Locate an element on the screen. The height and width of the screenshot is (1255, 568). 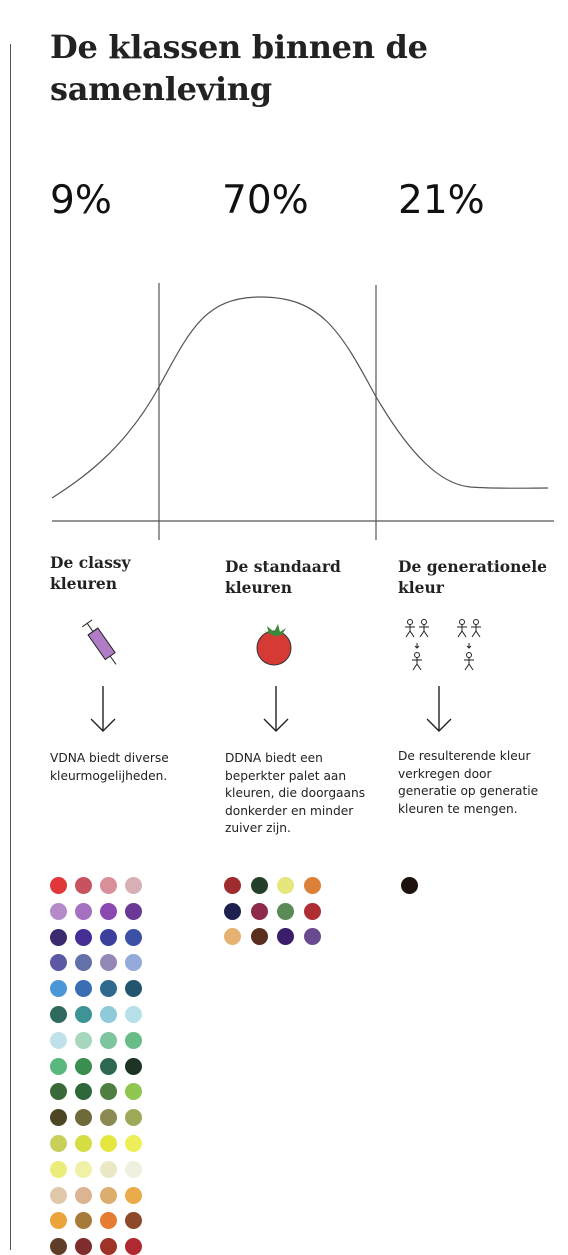
column-title-generational-line2: kleur is located at coordinates (421, 587).